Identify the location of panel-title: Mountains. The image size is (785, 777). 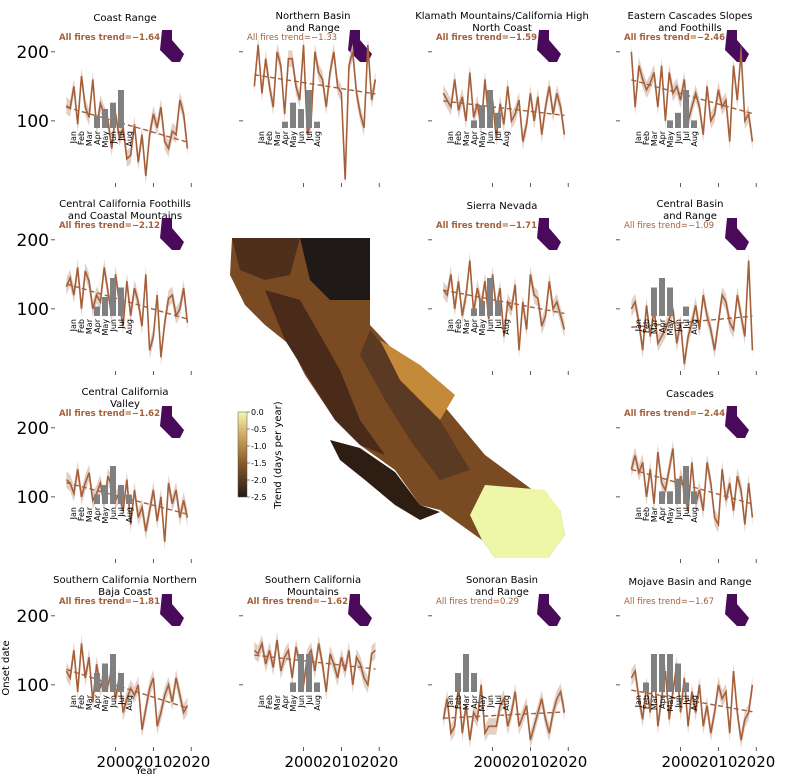
(313, 592).